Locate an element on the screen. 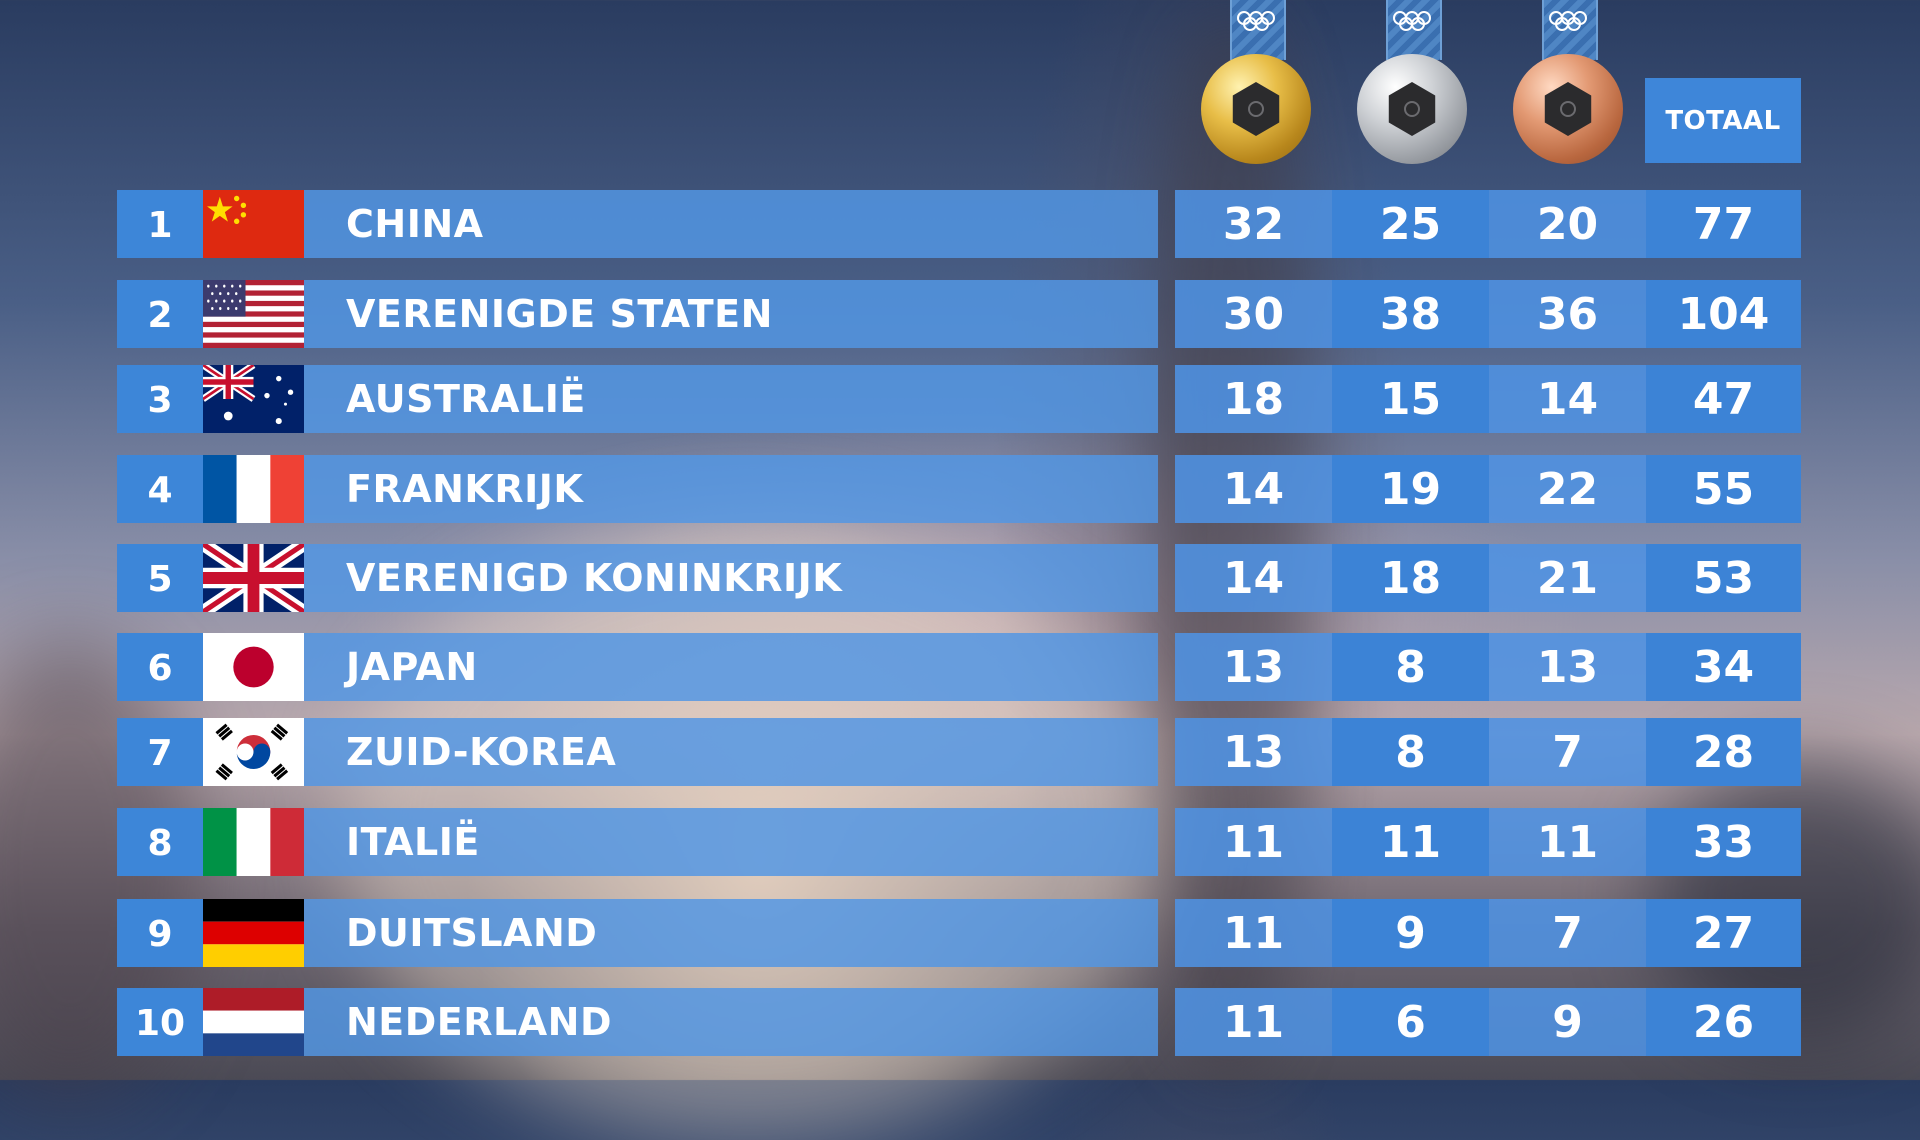  table-row: 7 ZUID-KOREA 13 8 7 28 is located at coordinates (960, 752).